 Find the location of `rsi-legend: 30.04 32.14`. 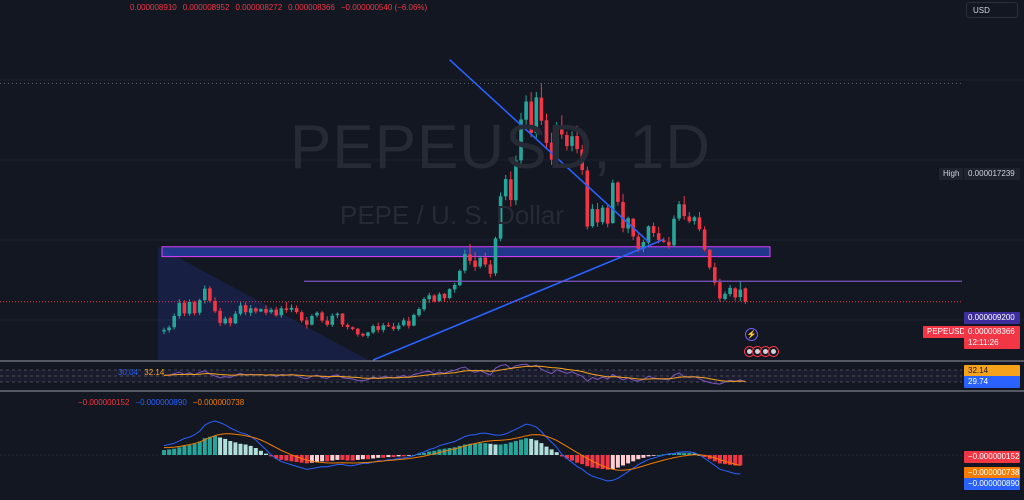

rsi-legend: 30.04 32.14 is located at coordinates (141, 372).